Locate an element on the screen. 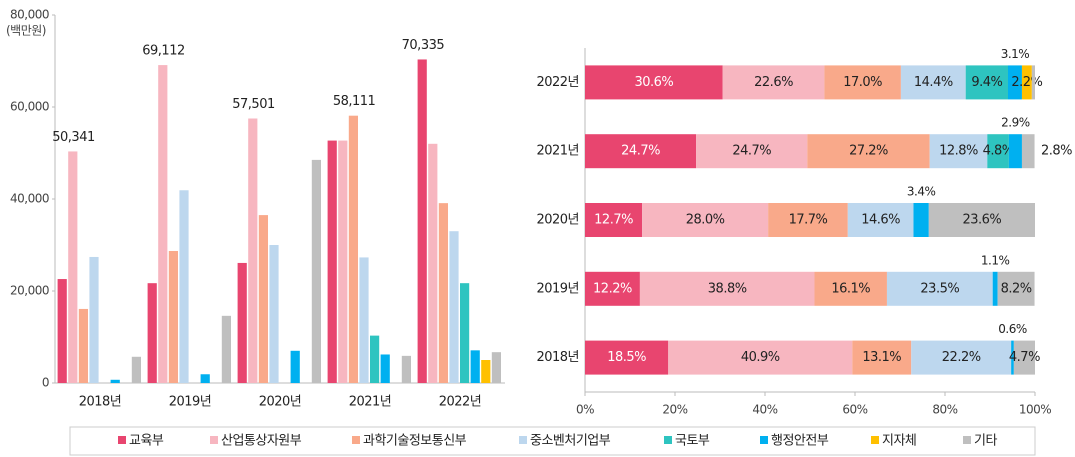  data-label: 24.7% is located at coordinates (640, 151).